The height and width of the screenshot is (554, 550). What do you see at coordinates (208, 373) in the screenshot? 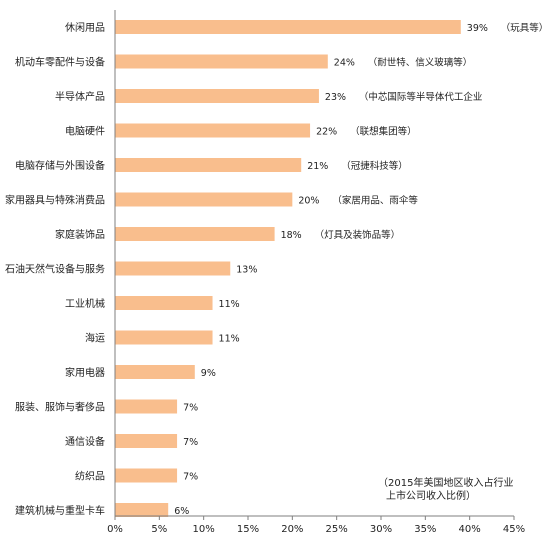
I see `value-label: 9%` at bounding box center [208, 373].